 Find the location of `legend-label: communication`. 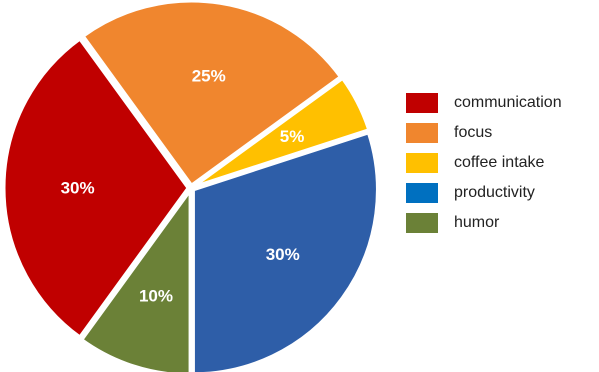

legend-label: communication is located at coordinates (508, 102).